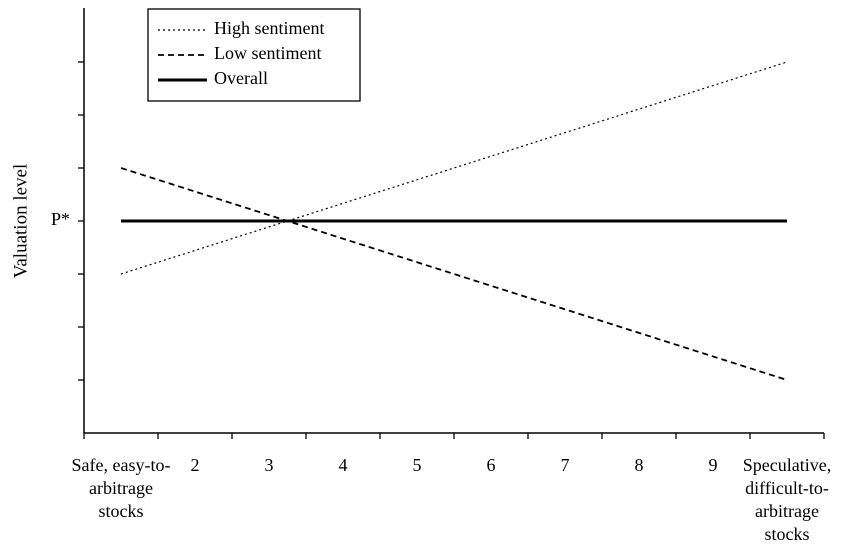  I want to click on y-tick-label: P*, so click(60, 219).